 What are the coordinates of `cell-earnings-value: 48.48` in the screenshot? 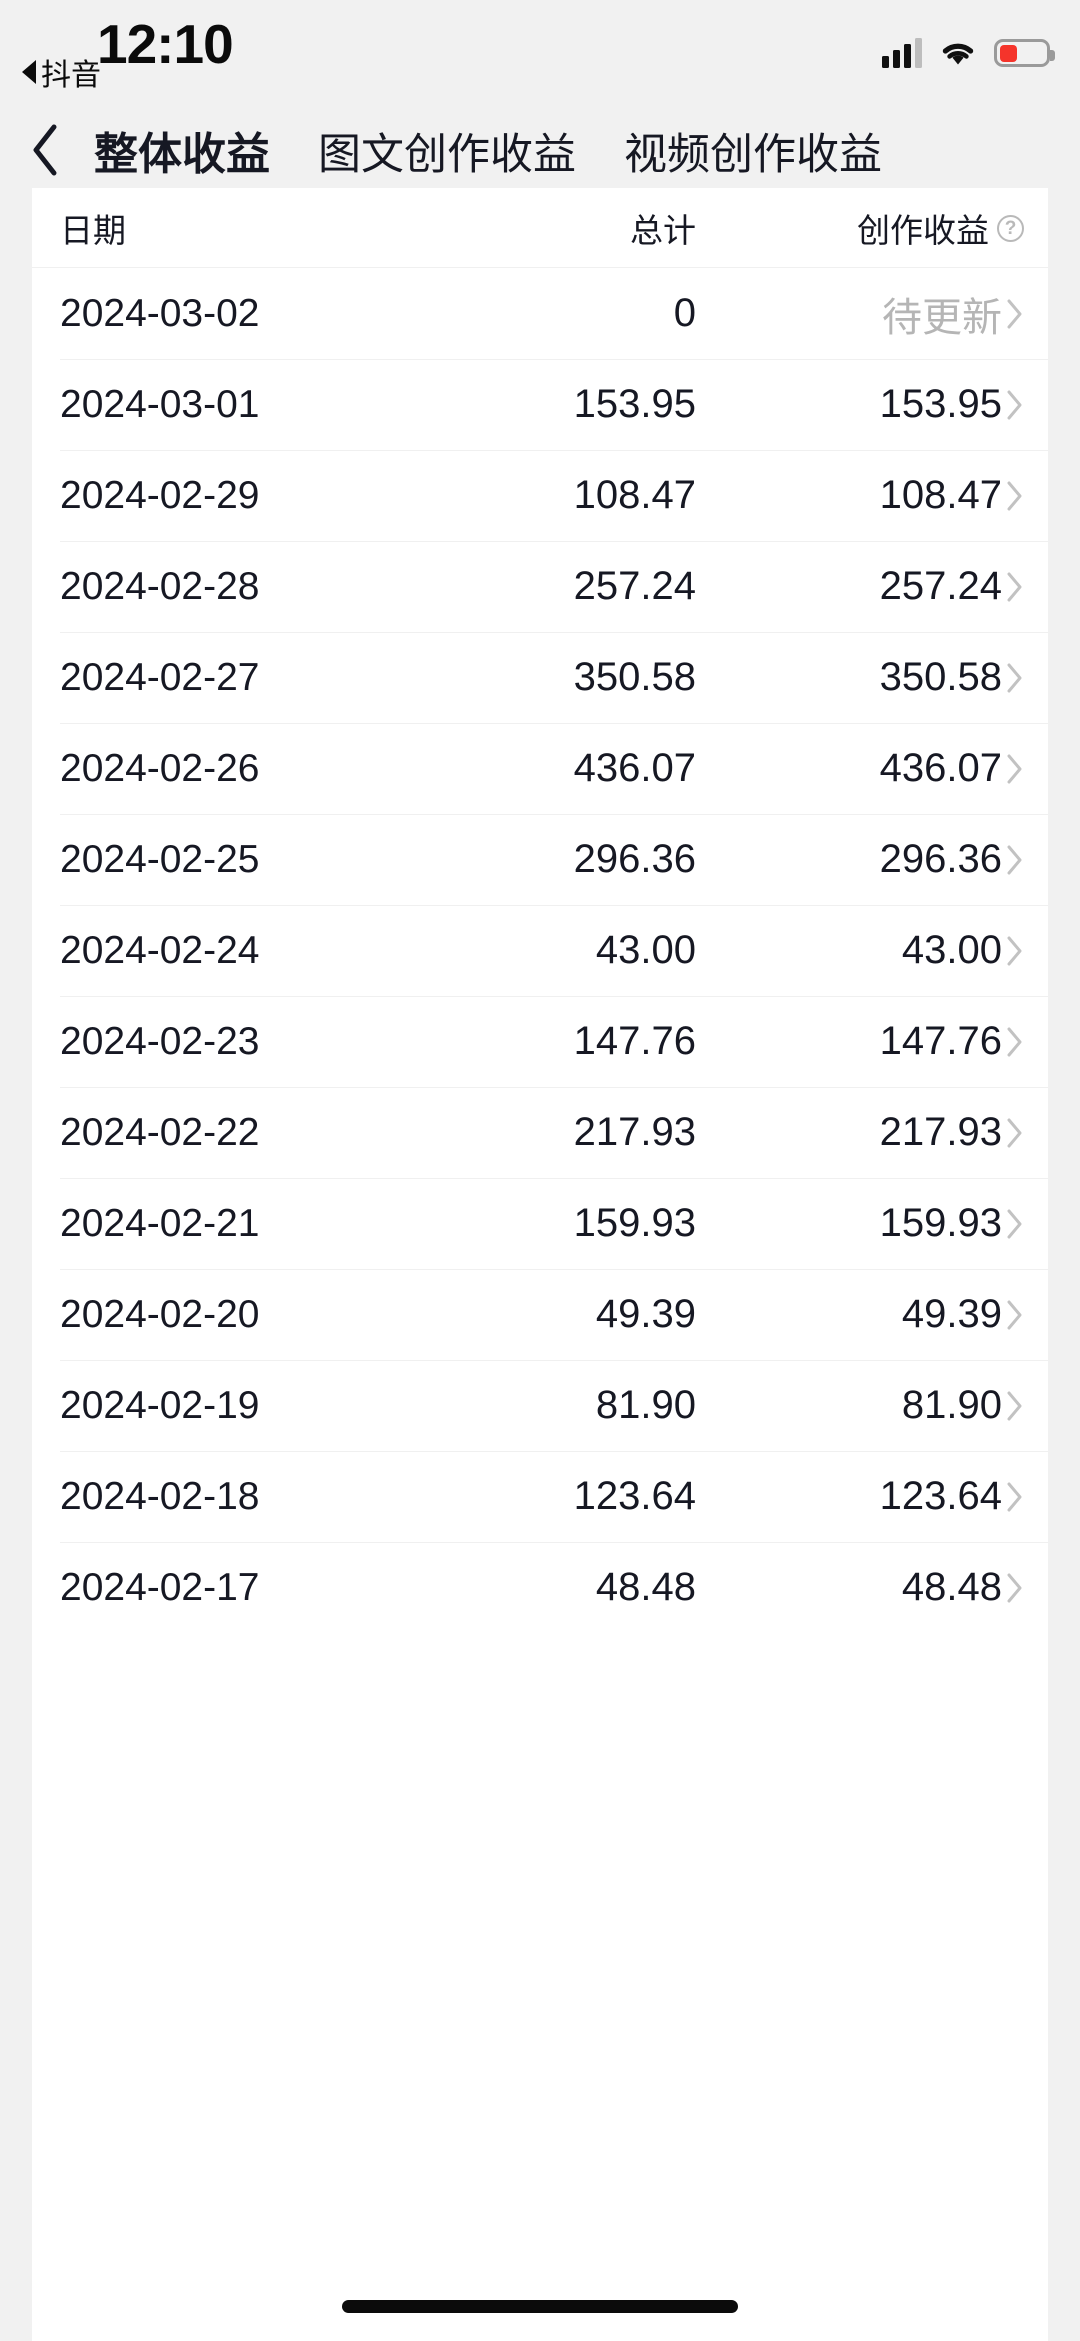 It's located at (951, 1587).